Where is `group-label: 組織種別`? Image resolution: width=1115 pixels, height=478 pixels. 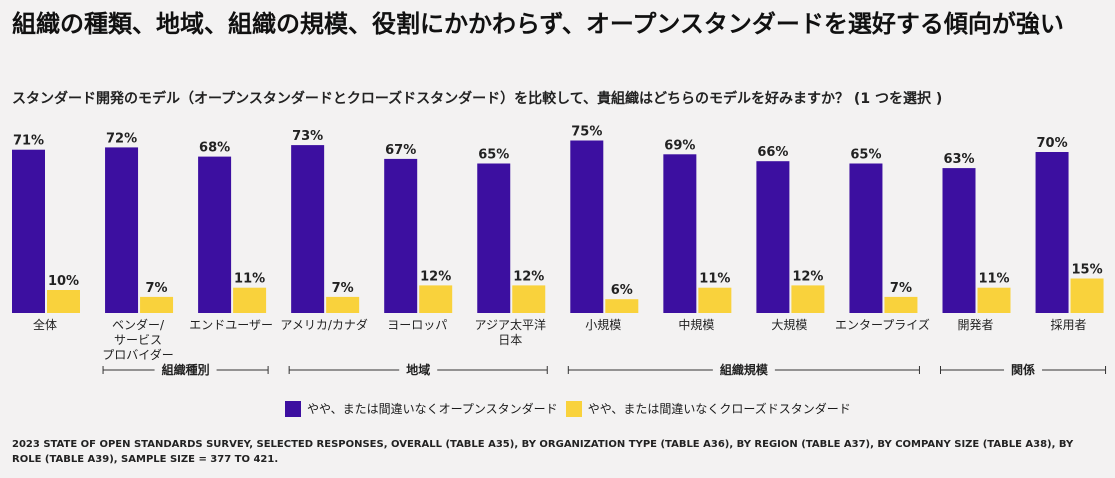
group-label: 組織種別 is located at coordinates (186, 369).